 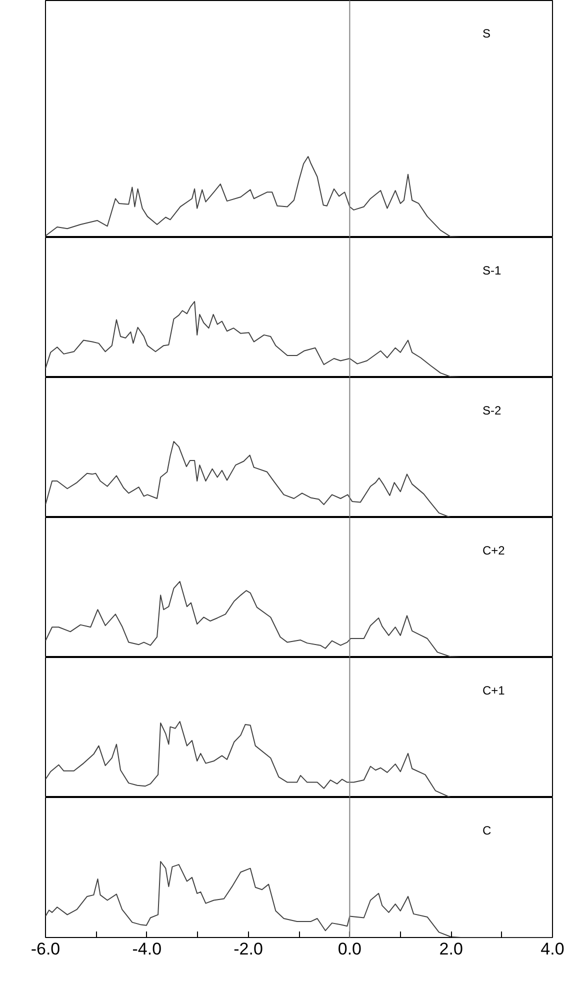 What do you see at coordinates (494, 551) in the screenshot?
I see `text: C+2` at bounding box center [494, 551].